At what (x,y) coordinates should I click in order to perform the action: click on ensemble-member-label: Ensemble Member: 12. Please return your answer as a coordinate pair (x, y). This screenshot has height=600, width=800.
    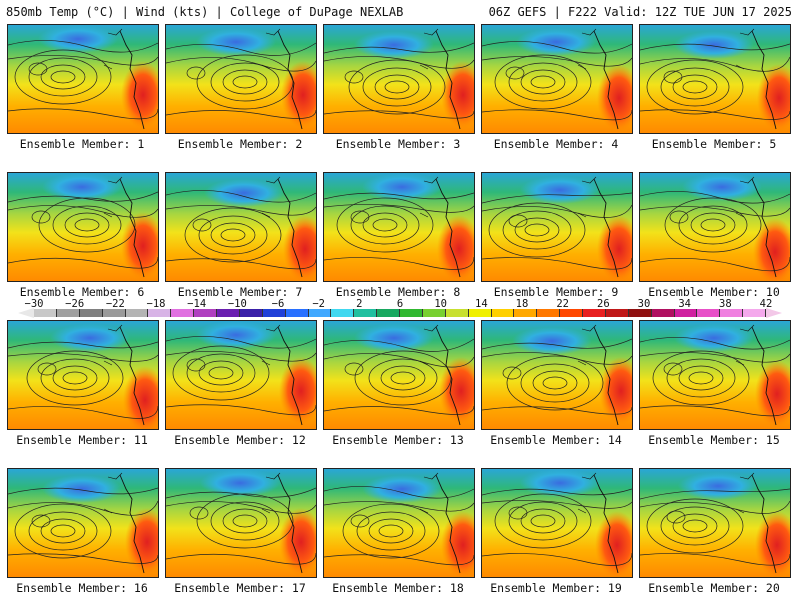
    Looking at the image, I should click on (240, 440).